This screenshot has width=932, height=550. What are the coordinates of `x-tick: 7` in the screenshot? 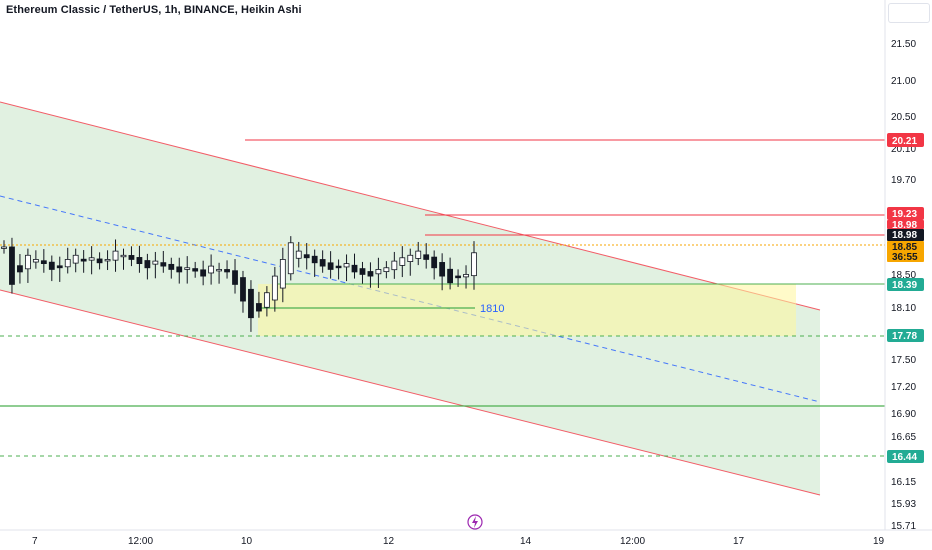 It's located at (35, 541).